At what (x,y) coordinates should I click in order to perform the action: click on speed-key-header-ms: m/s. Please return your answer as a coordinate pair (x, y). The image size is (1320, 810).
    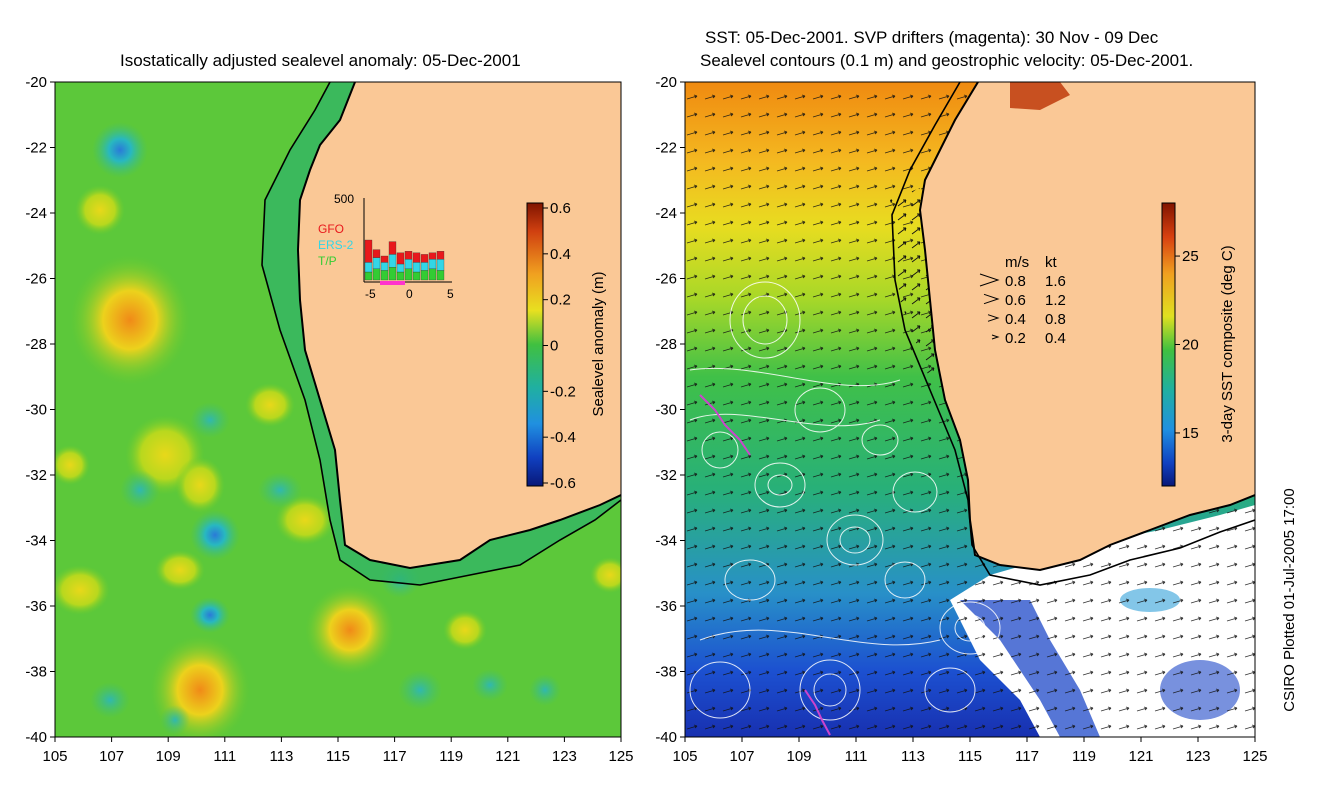
    Looking at the image, I should click on (1017, 262).